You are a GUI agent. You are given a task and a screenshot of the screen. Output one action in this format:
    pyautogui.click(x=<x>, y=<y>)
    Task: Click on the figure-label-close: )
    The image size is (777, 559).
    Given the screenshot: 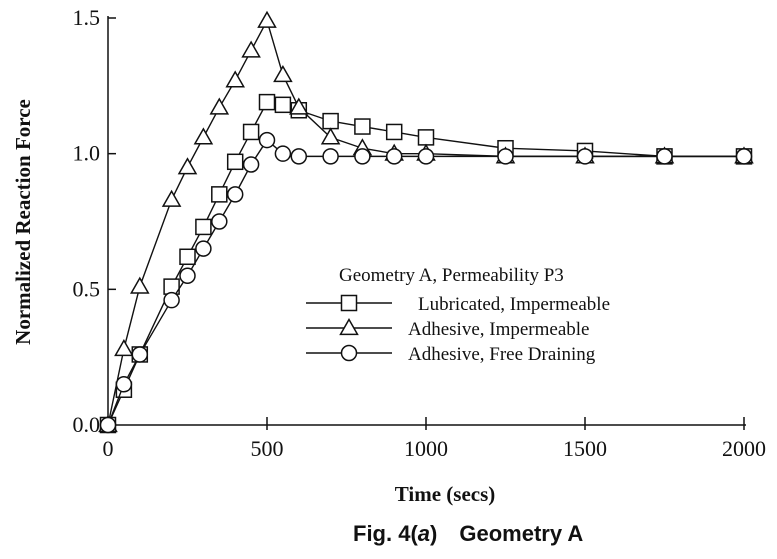 What is the action you would take?
    pyautogui.click(x=433, y=533)
    